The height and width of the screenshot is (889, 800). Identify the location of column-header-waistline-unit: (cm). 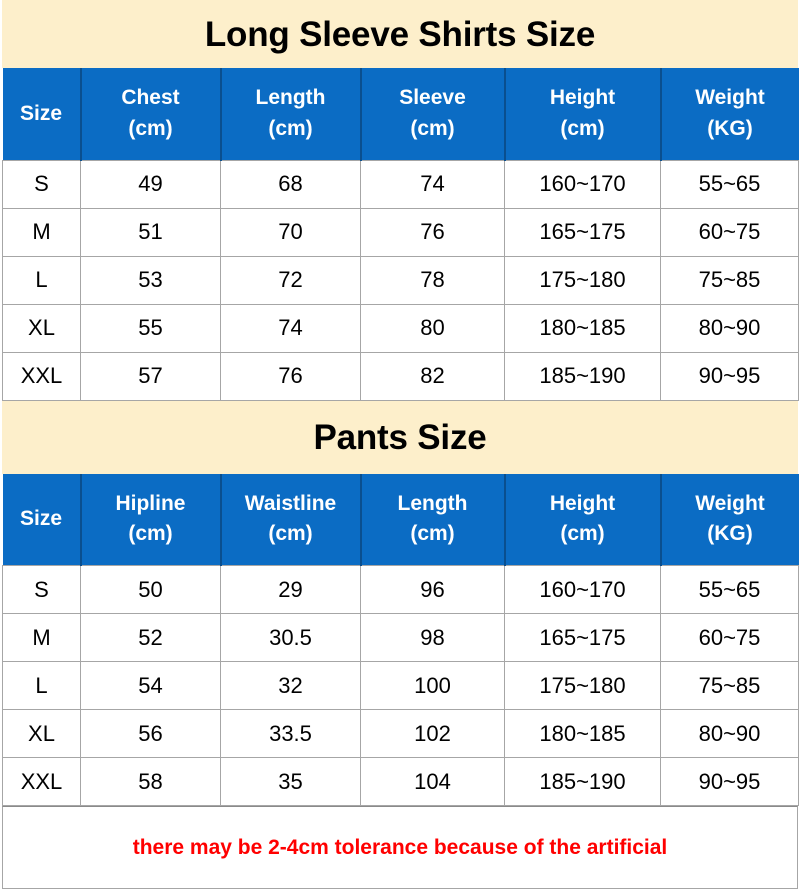
(290, 534).